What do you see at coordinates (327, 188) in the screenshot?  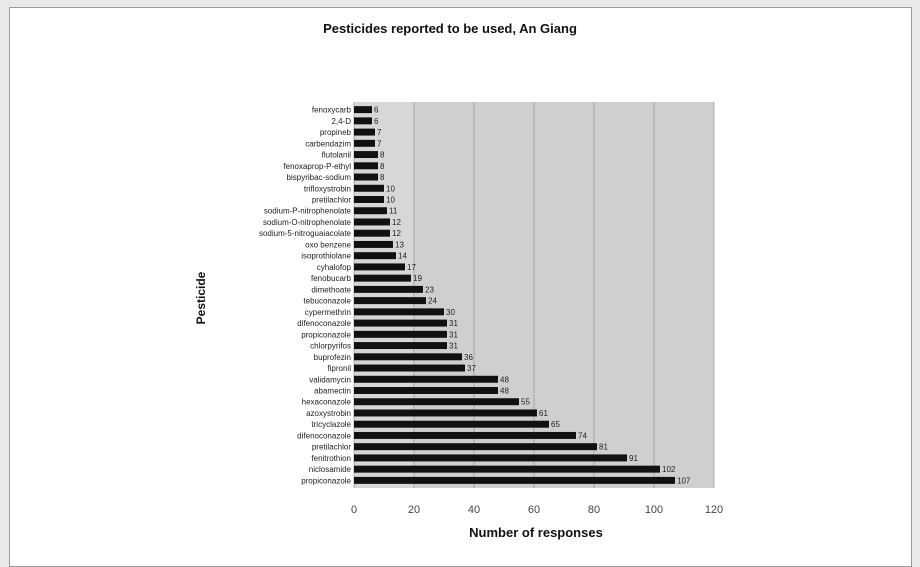 I see `category-label: trifloxystrobin` at bounding box center [327, 188].